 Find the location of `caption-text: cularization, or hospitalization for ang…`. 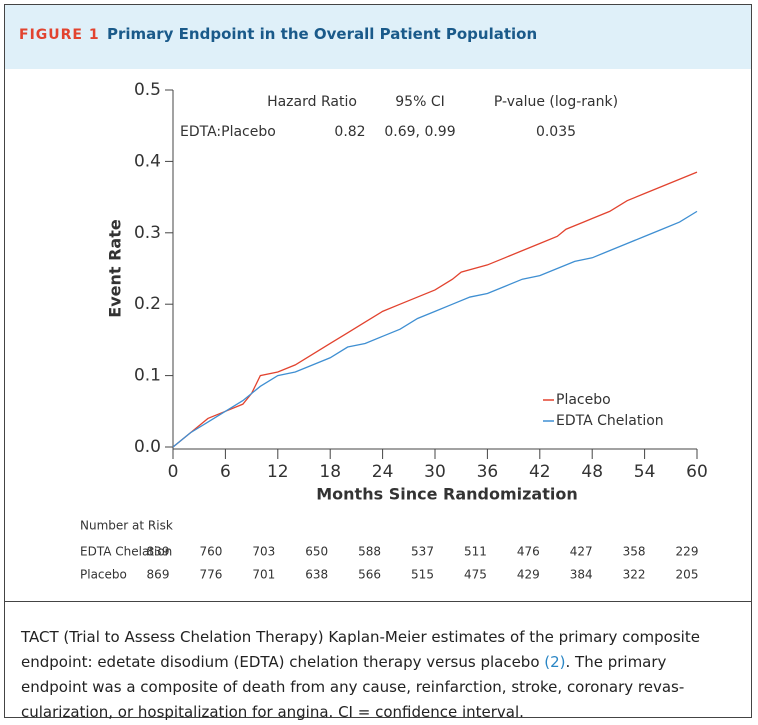

caption-text: cularization, or hospitalization for ang… is located at coordinates (272, 712).